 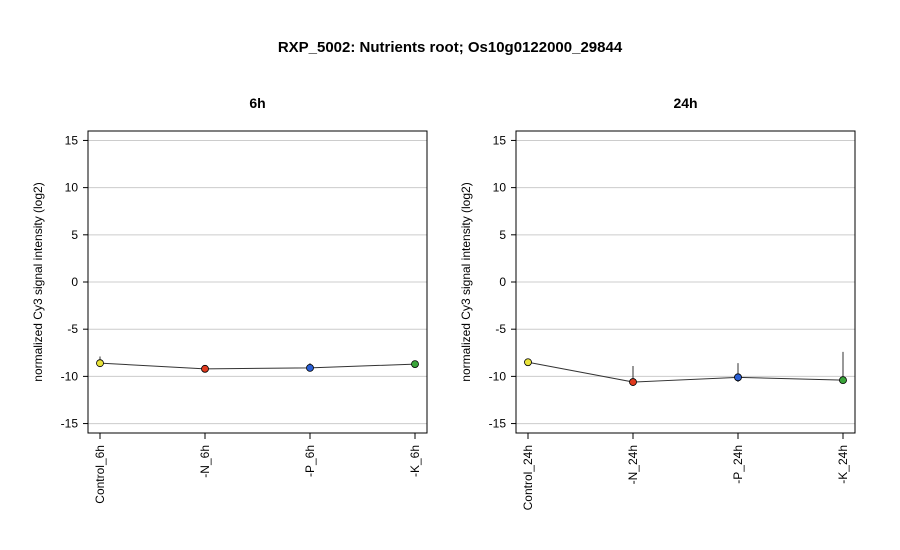 I want to click on data-point-Control_24h, so click(x=528, y=362).